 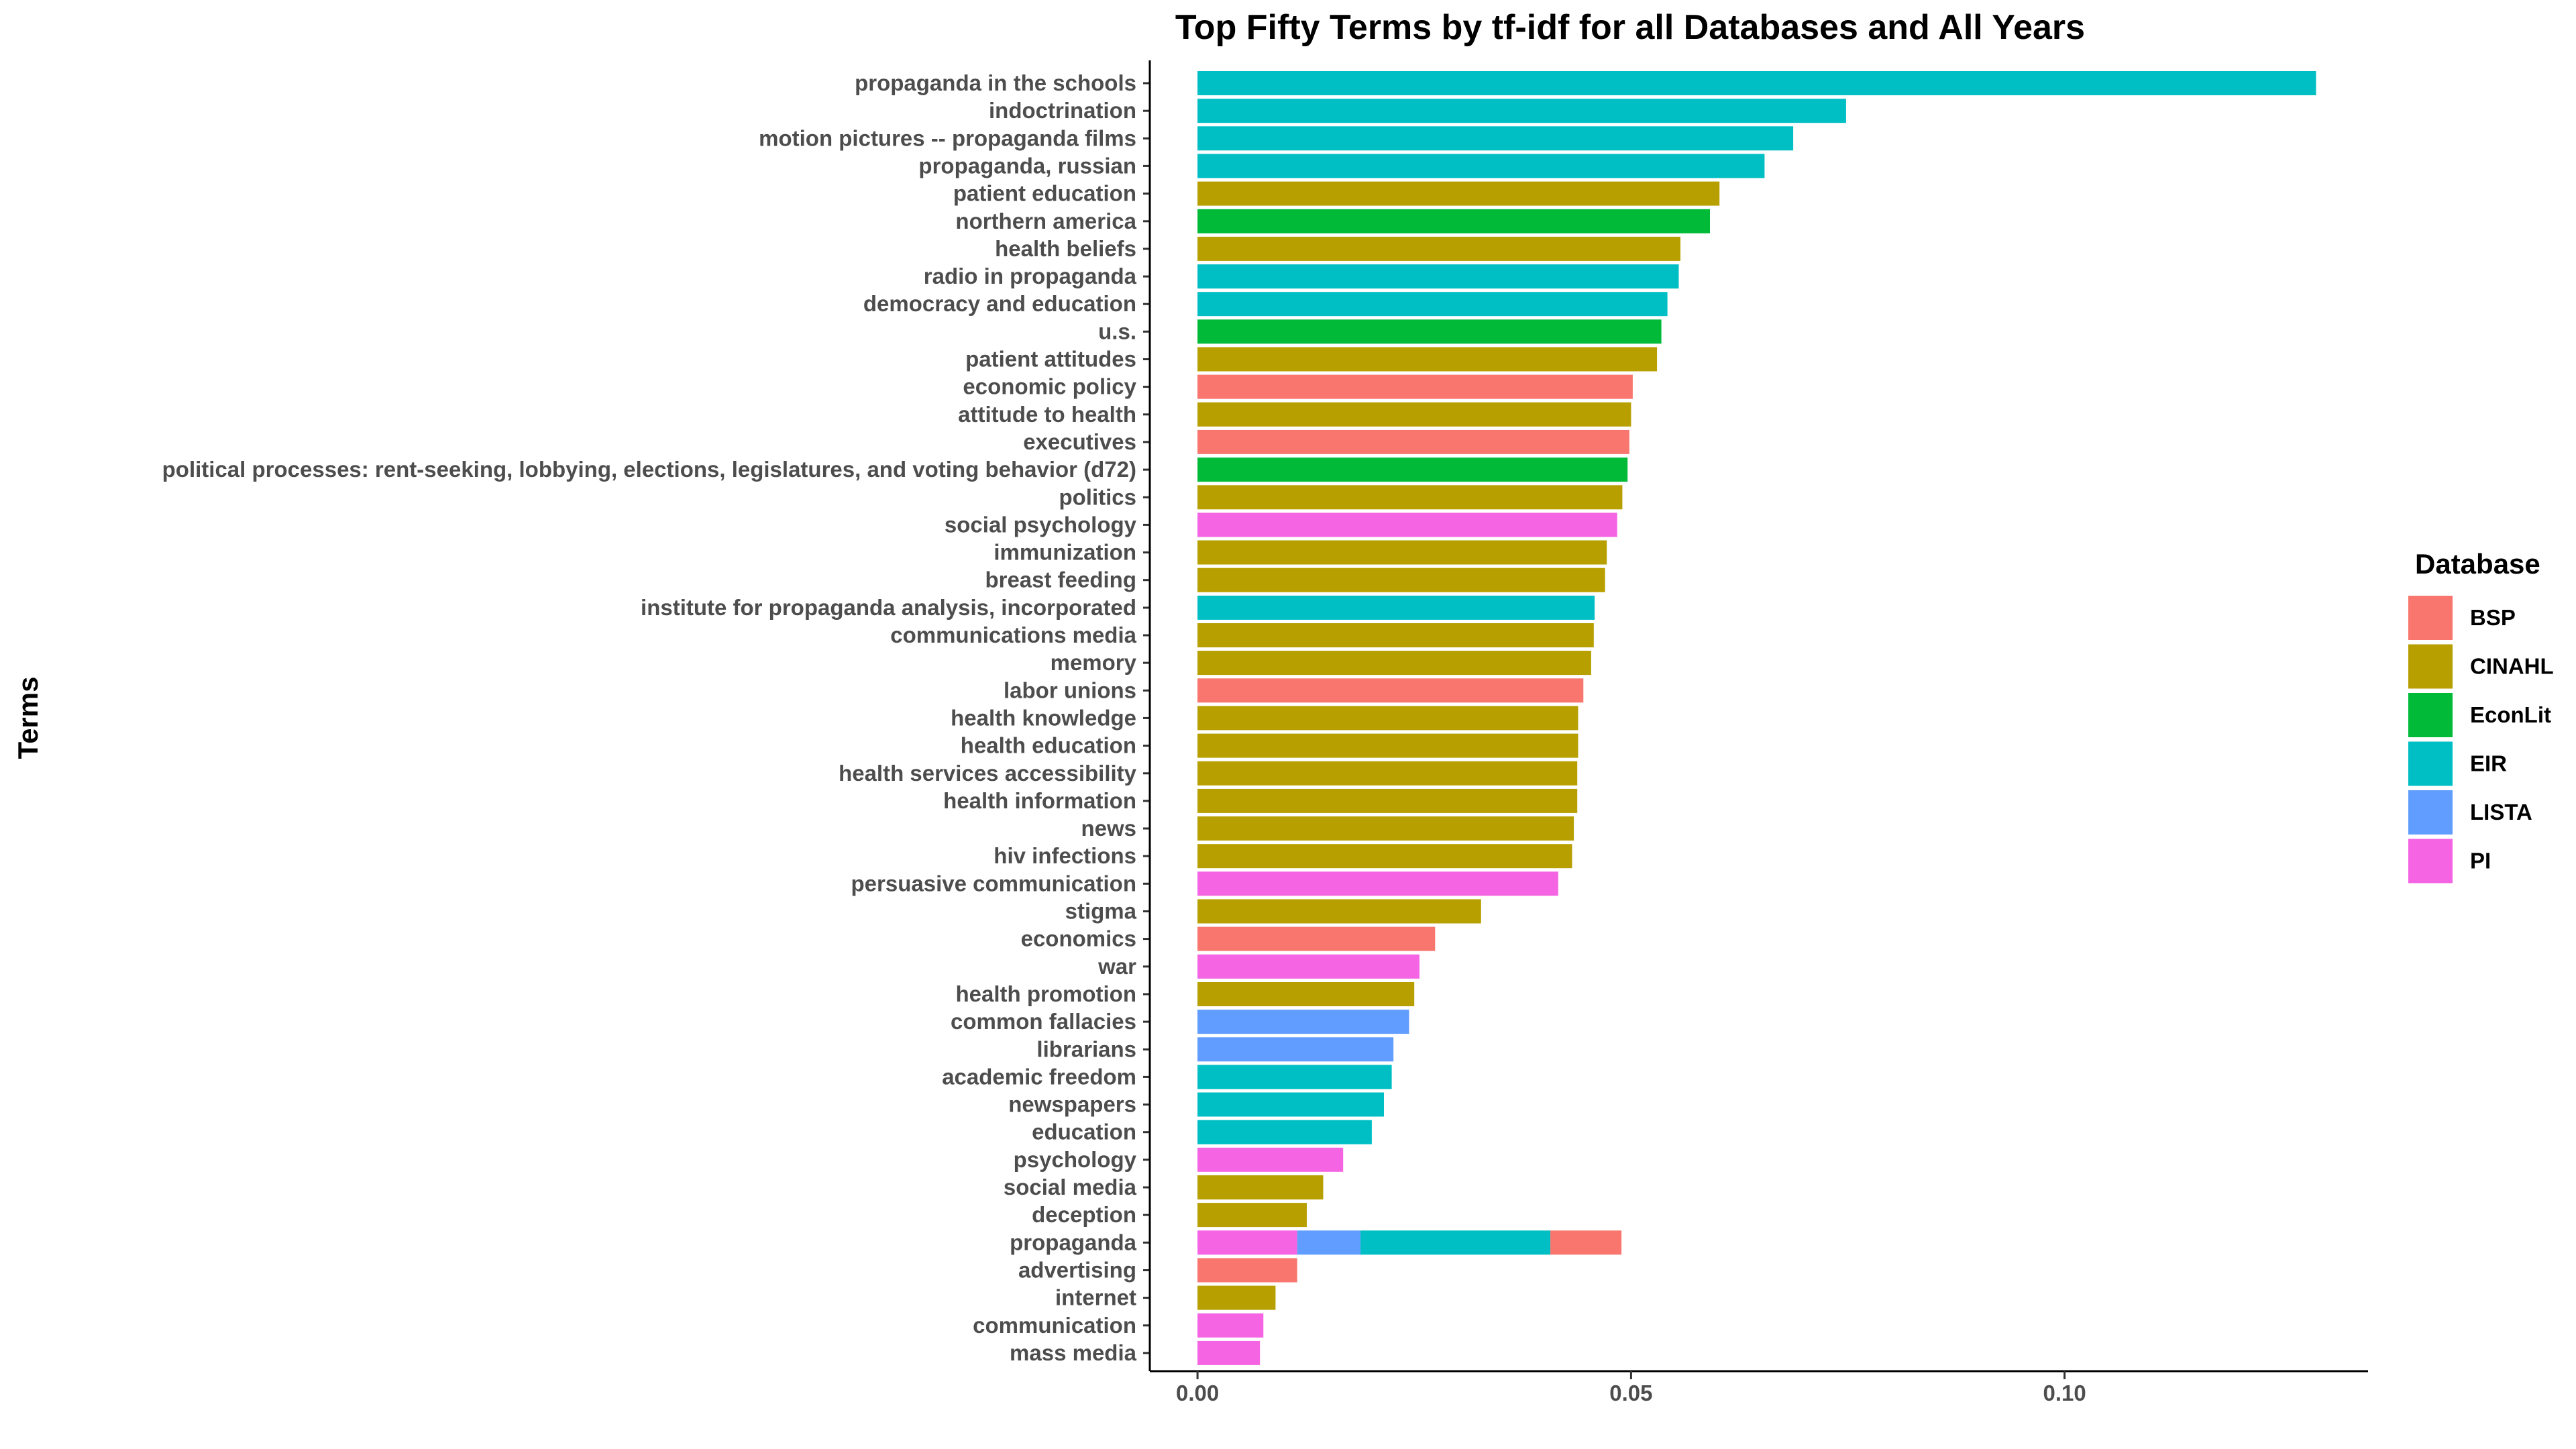 What do you see at coordinates (988, 773) in the screenshot?
I see `term-label: health services accessibility` at bounding box center [988, 773].